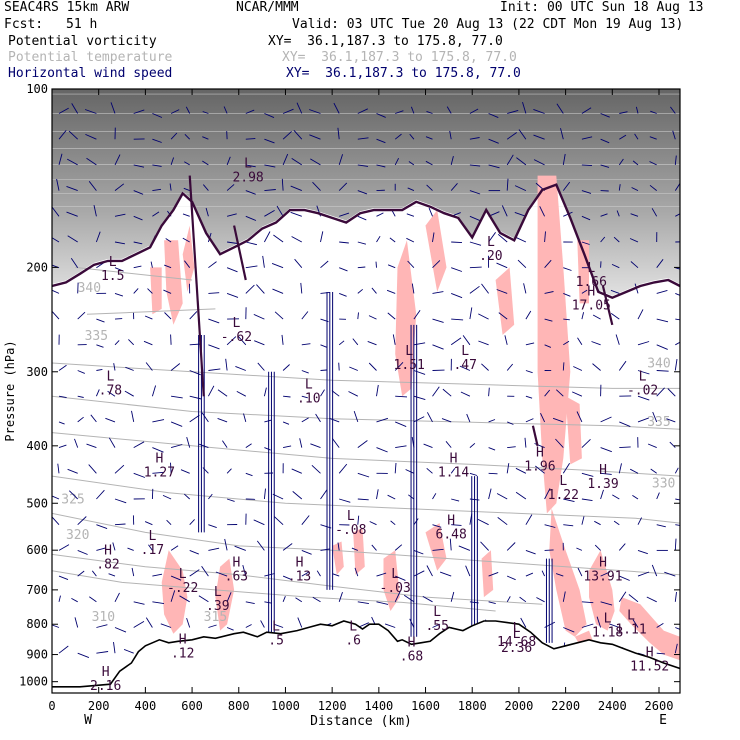  What do you see at coordinates (82, 41) in the screenshot?
I see `field-name-pv: Potential vorticity` at bounding box center [82, 41].